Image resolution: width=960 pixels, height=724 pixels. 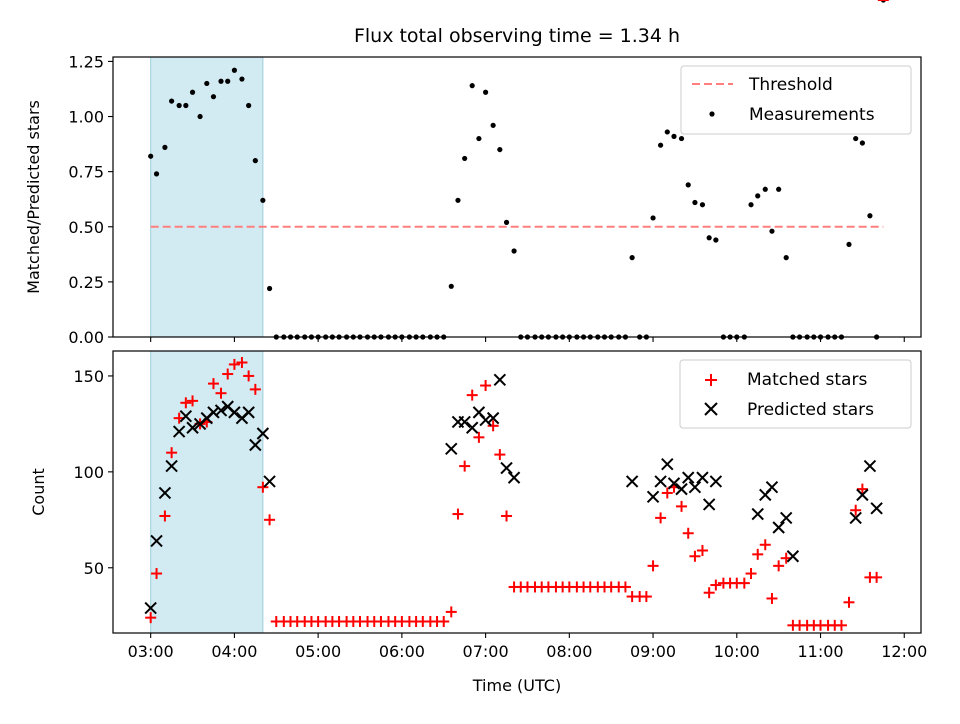 What do you see at coordinates (820, 651) in the screenshot?
I see `x-tick-label: 11:00` at bounding box center [820, 651].